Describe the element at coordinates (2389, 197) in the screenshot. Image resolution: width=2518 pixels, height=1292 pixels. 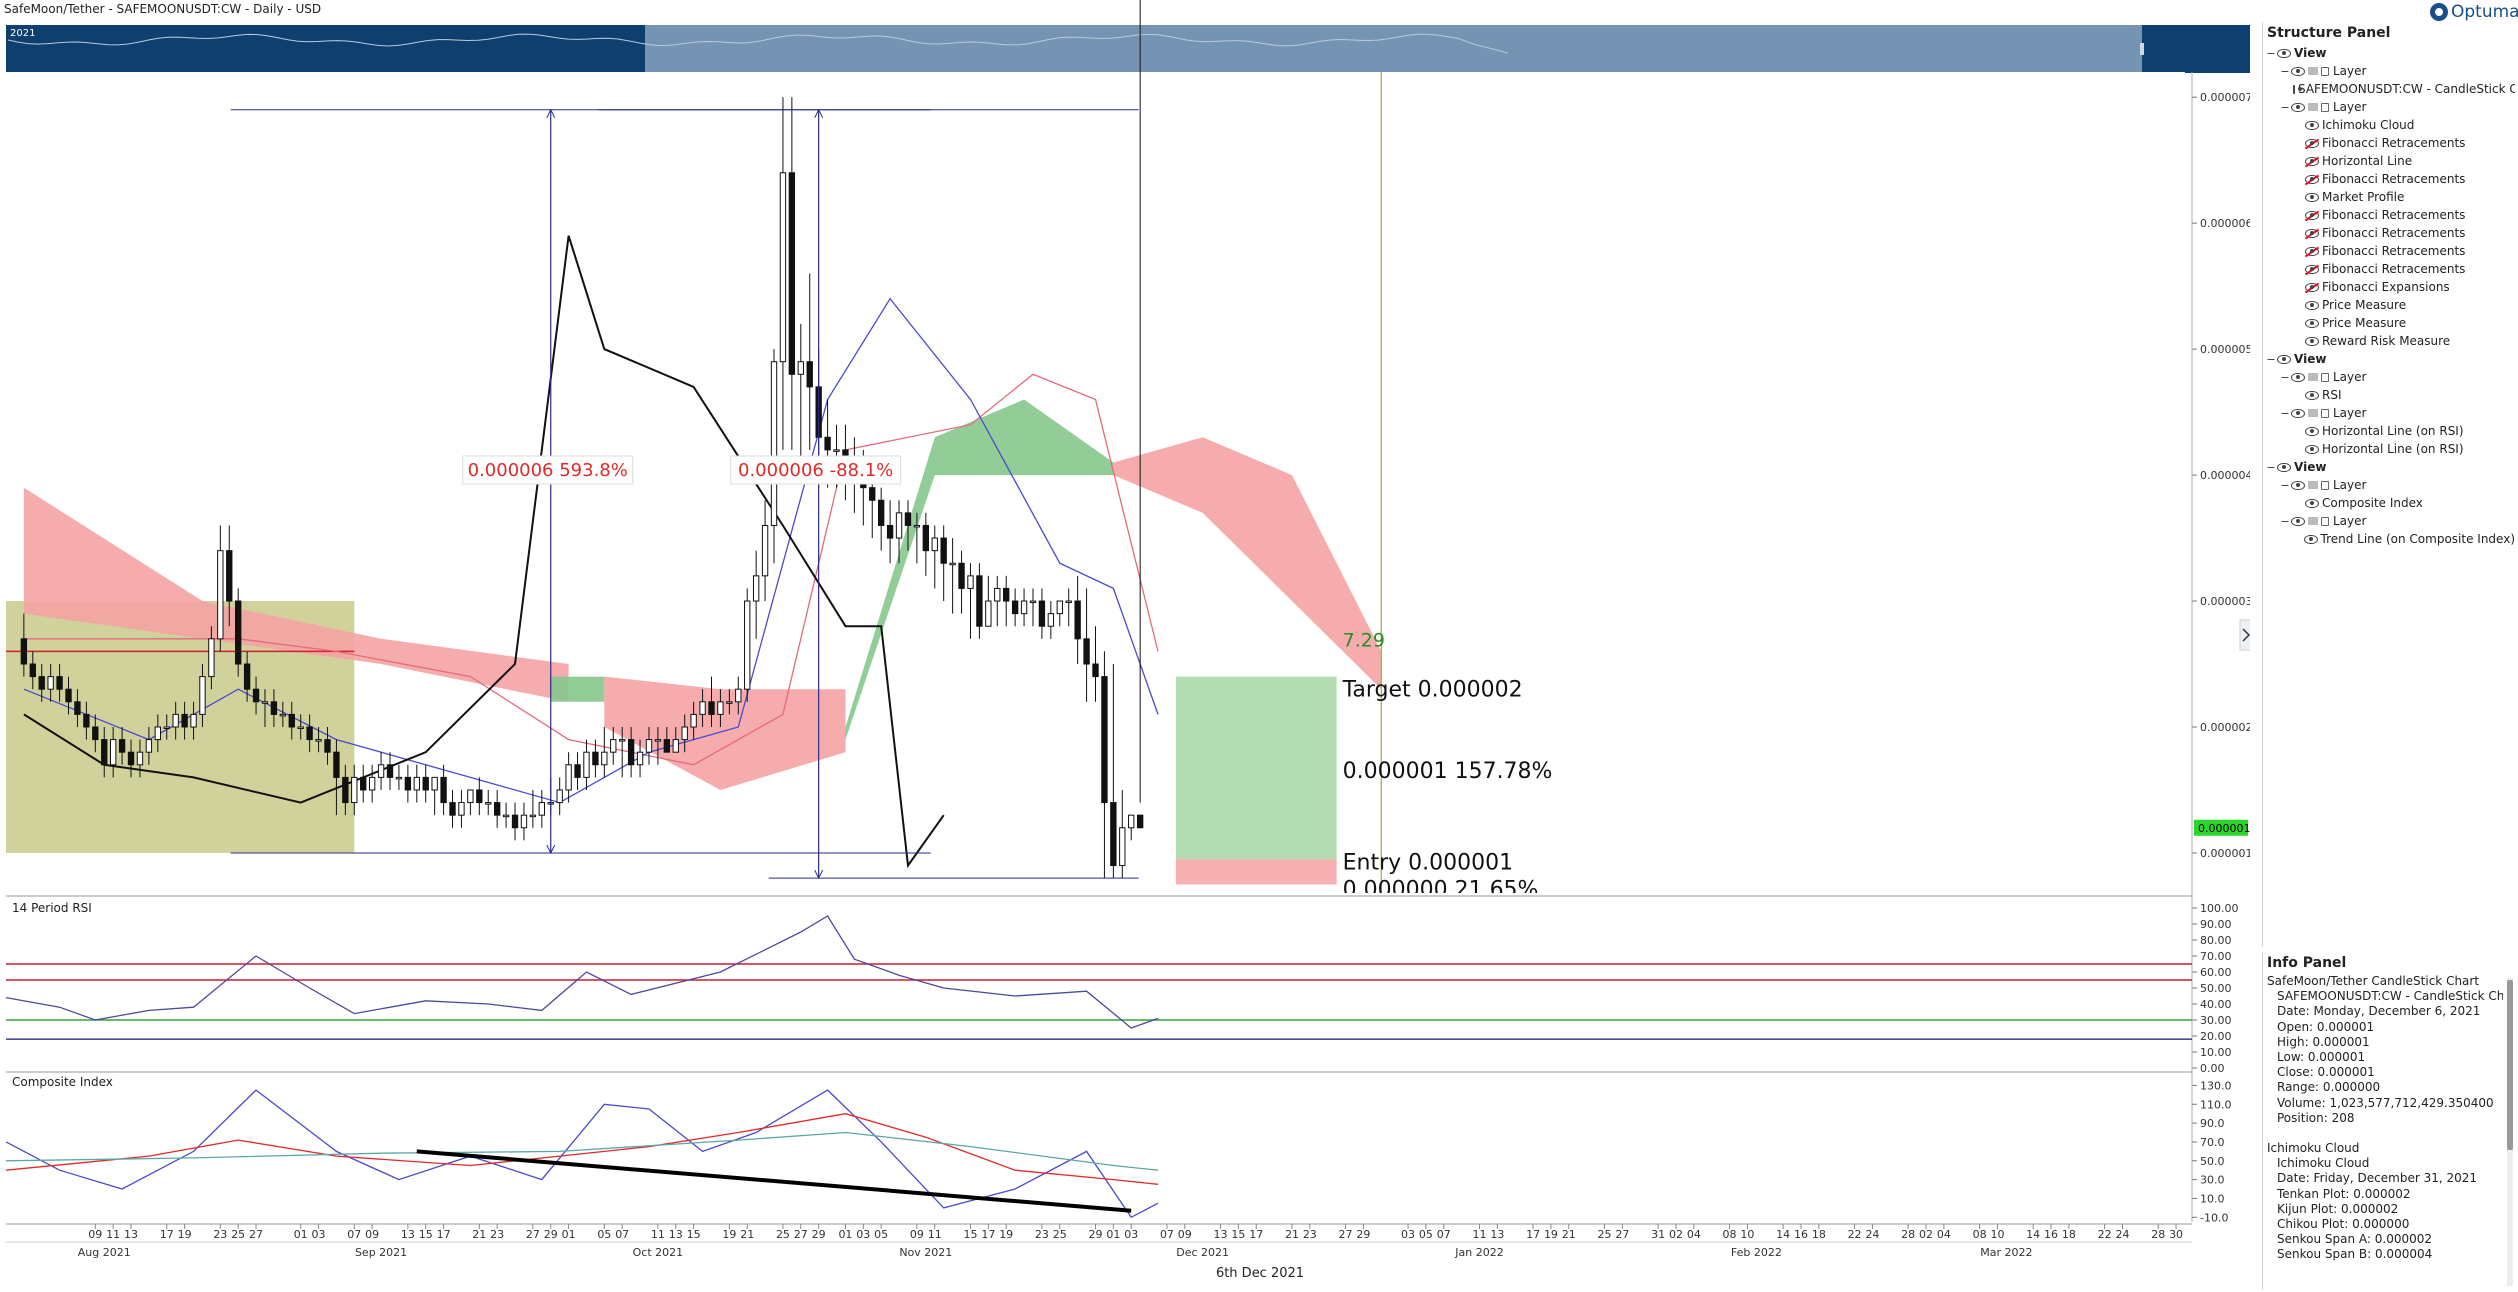
I see `structure-item: Market Profile` at that location.